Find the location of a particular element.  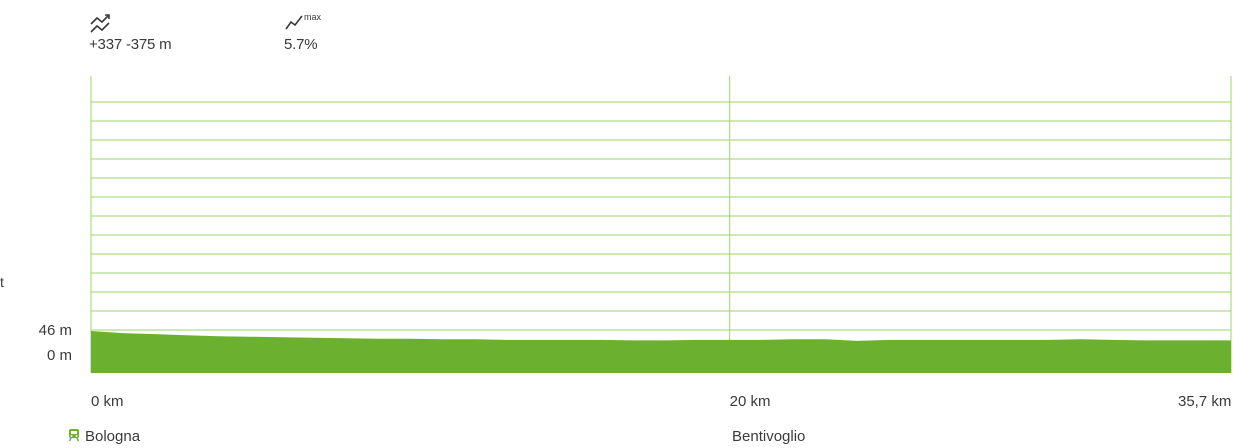

x-tick-label: 20 km is located at coordinates (750, 401).